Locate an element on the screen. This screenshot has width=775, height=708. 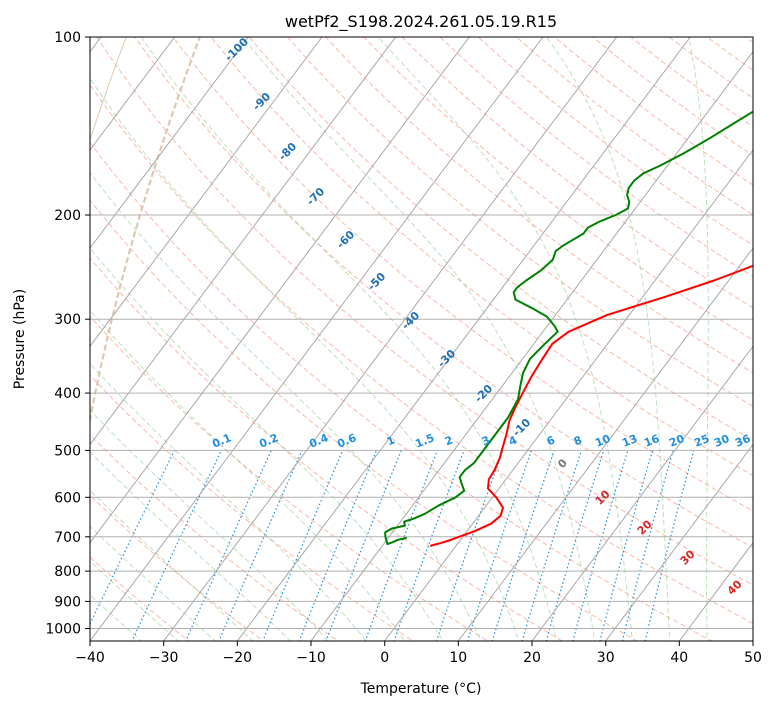
mixing-ratio-label: 16 is located at coordinates (651, 441).